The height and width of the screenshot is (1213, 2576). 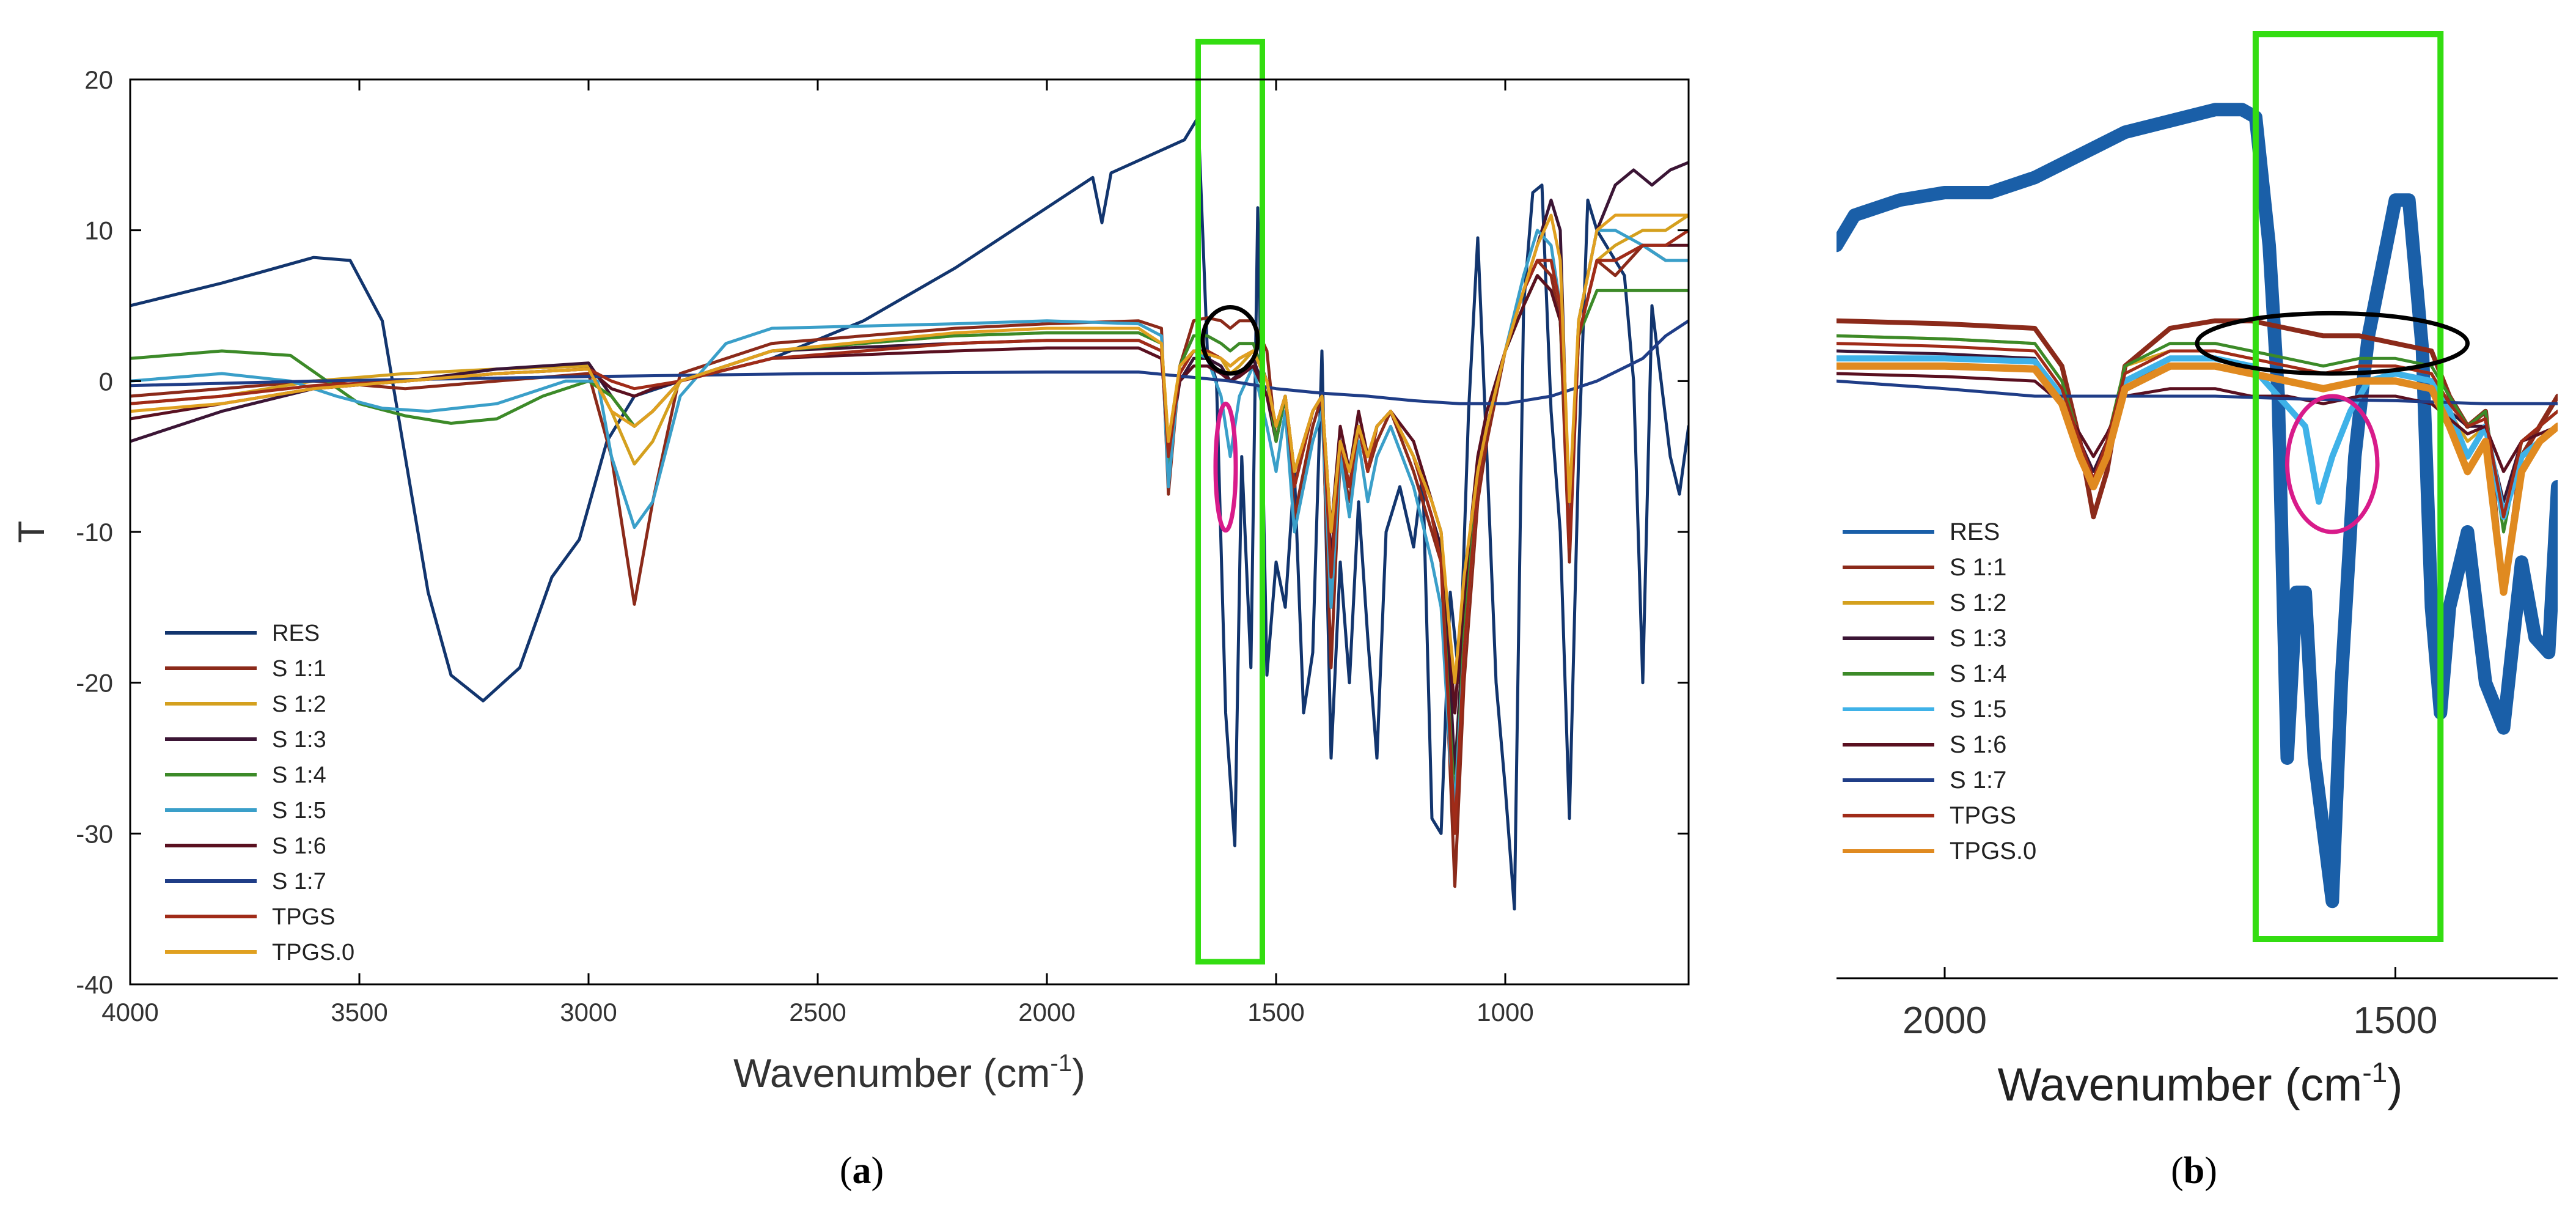 What do you see at coordinates (98, 231) in the screenshot?
I see `y-tick-label: 10` at bounding box center [98, 231].